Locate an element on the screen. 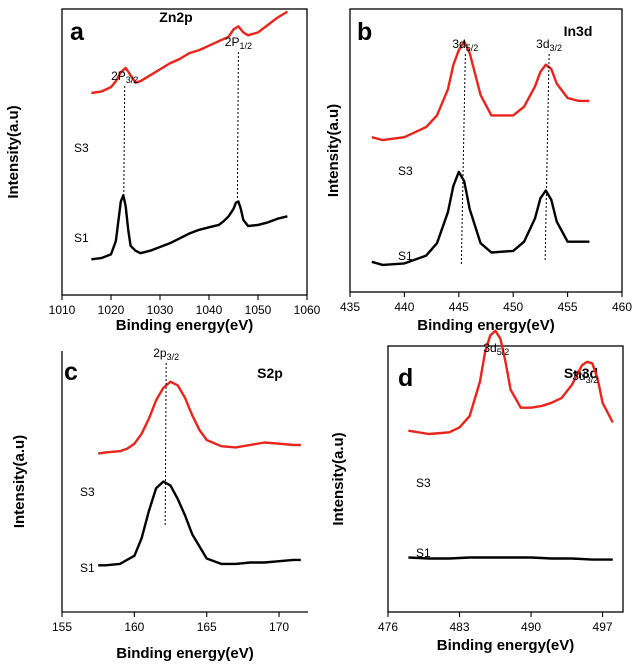  x-tick-label: 483 is located at coordinates (460, 627).